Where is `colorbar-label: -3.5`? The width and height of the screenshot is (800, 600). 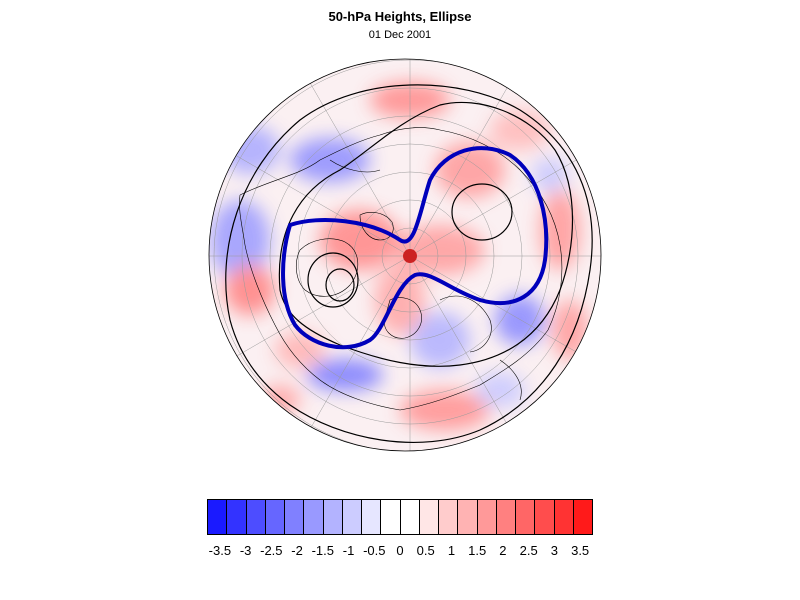 colorbar-label: -3.5 is located at coordinates (220, 550).